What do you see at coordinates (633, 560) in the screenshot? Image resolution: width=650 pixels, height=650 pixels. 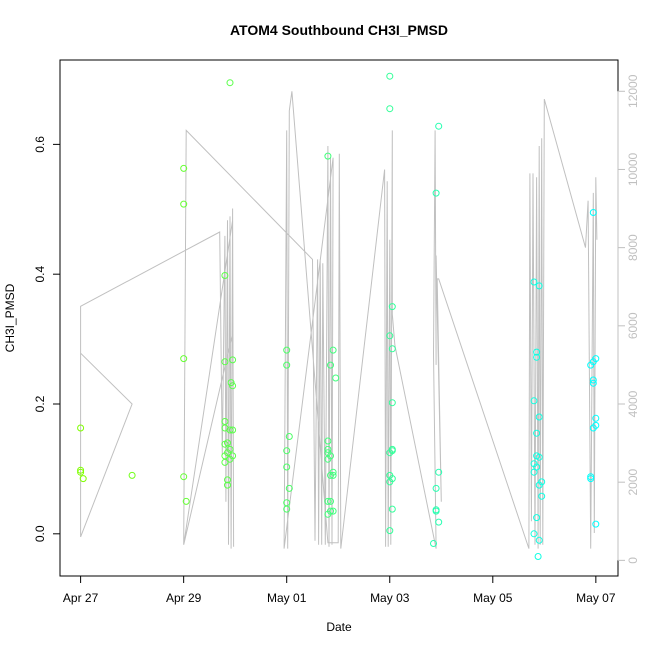 I see `y2-tick-label: 0` at bounding box center [633, 560].